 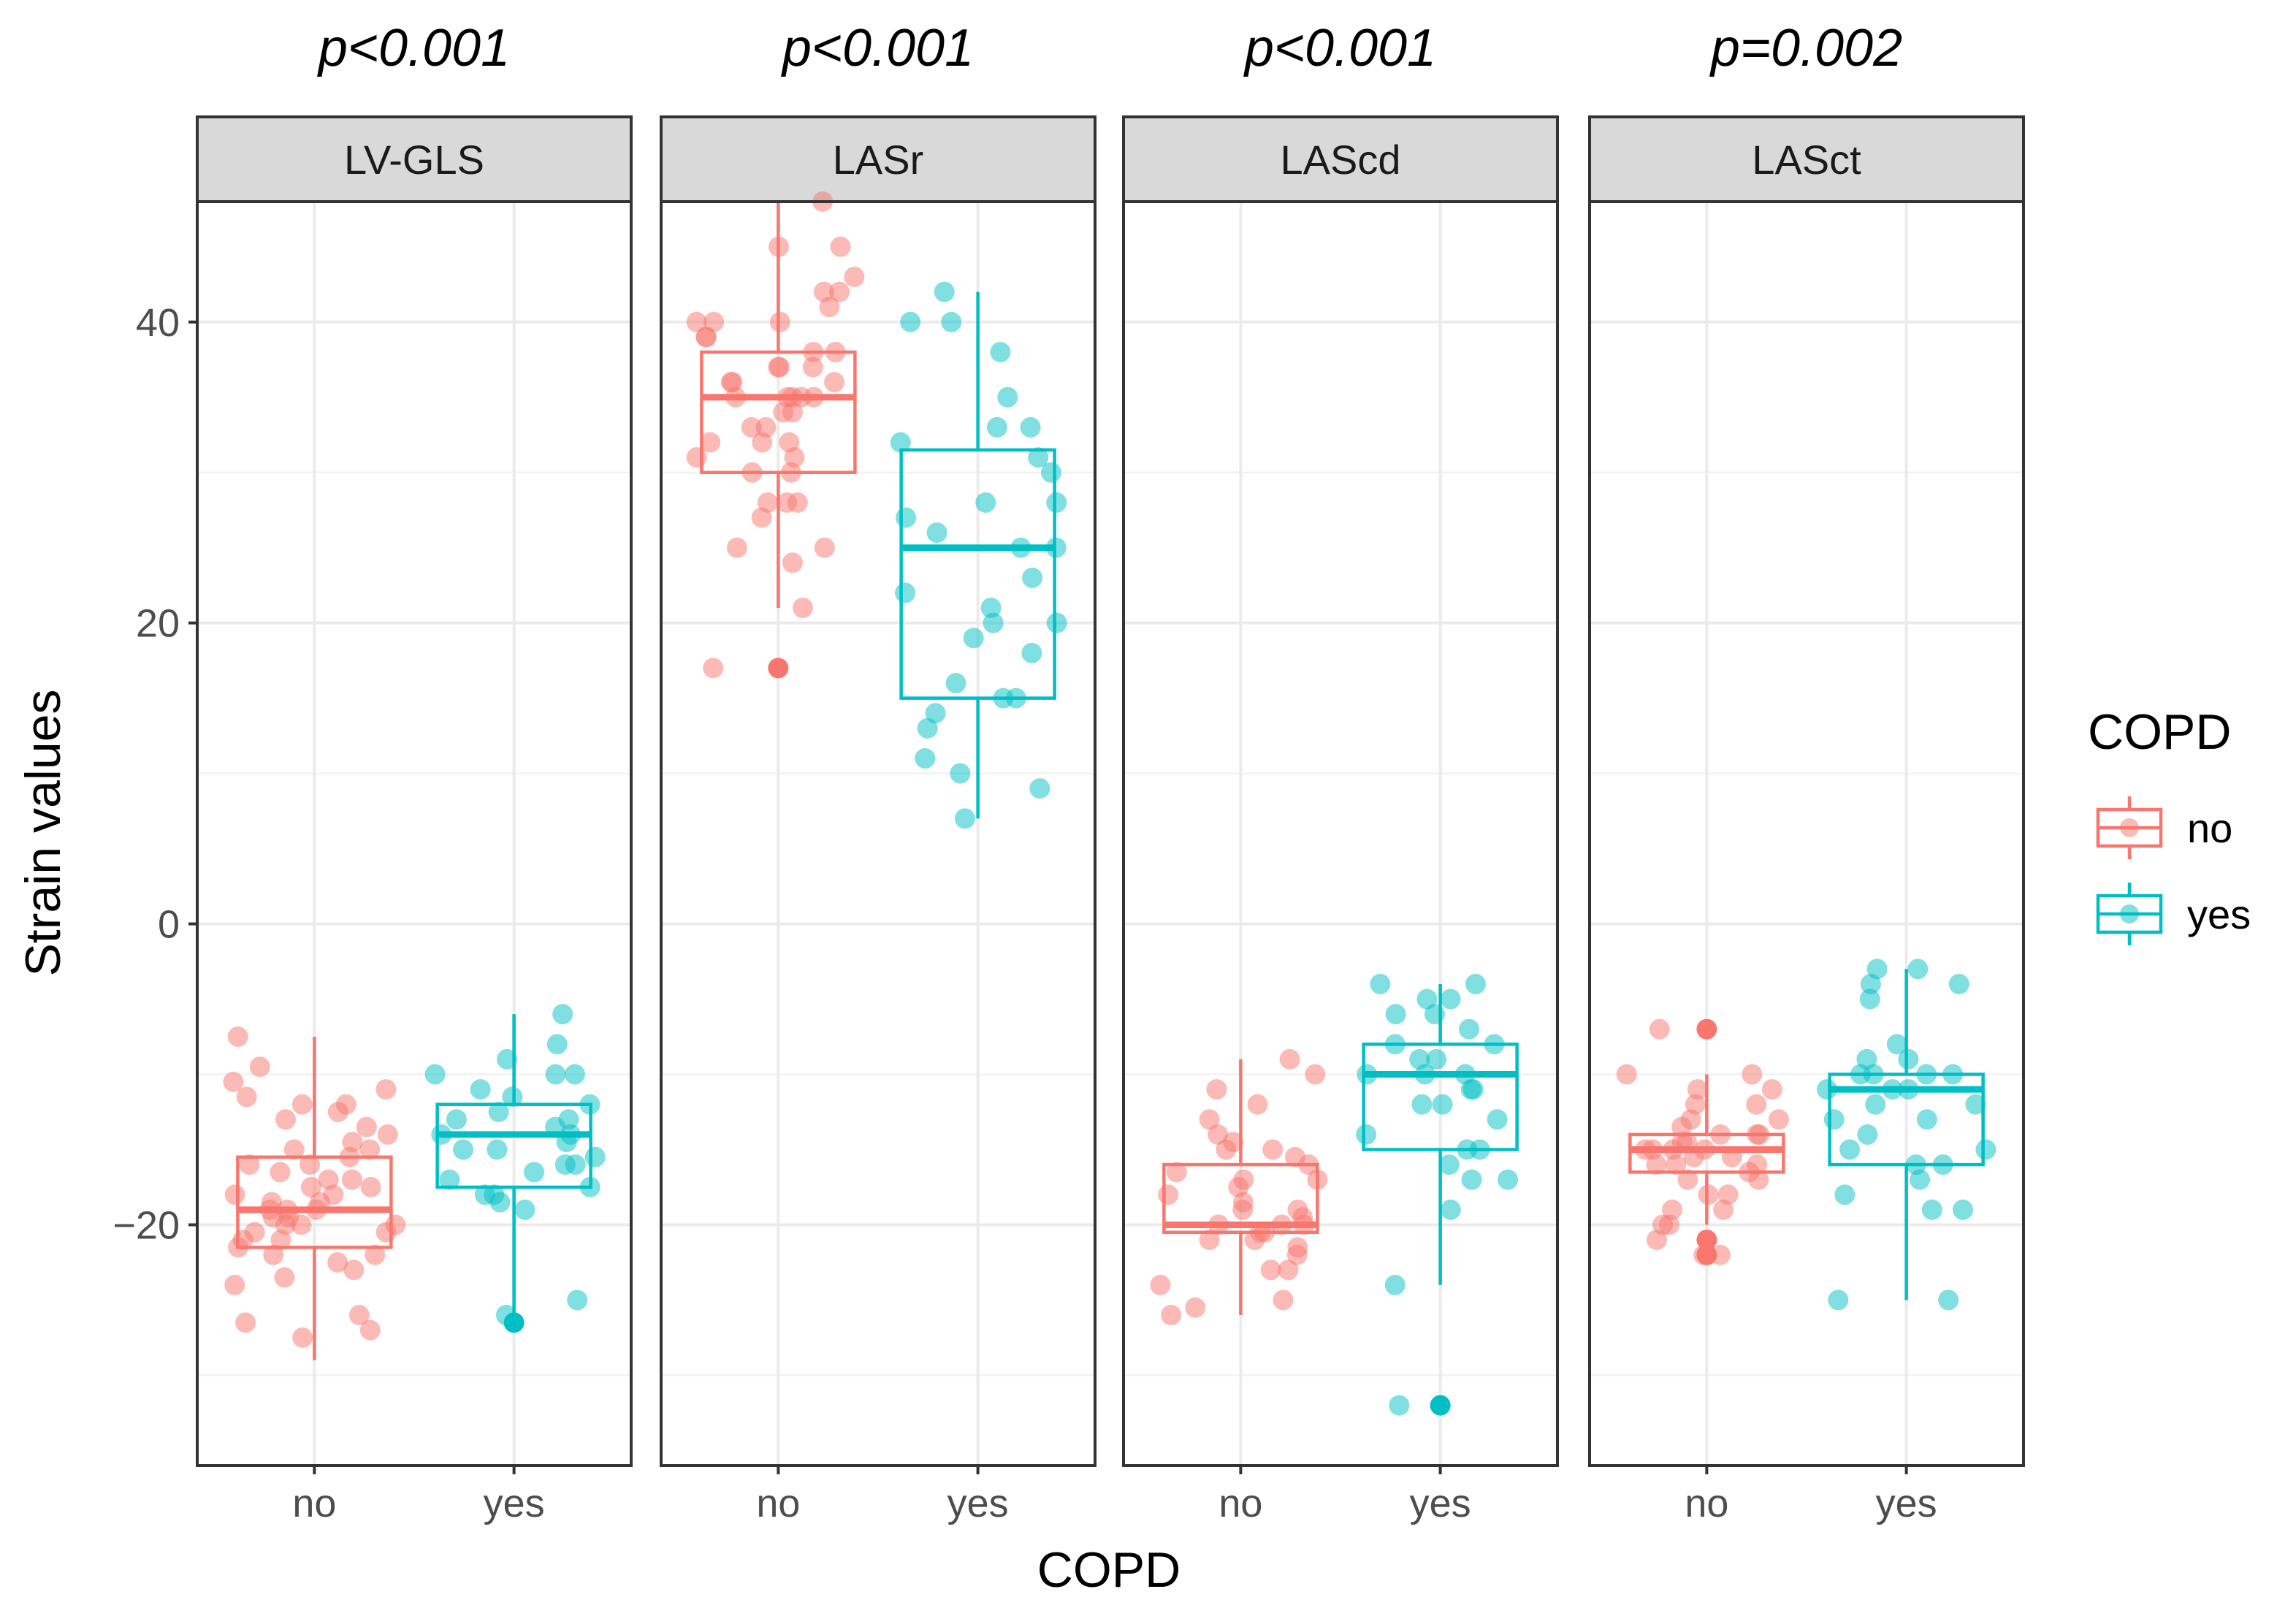 What do you see at coordinates (158, 323) in the screenshot?
I see `y-tick-label: 40` at bounding box center [158, 323].